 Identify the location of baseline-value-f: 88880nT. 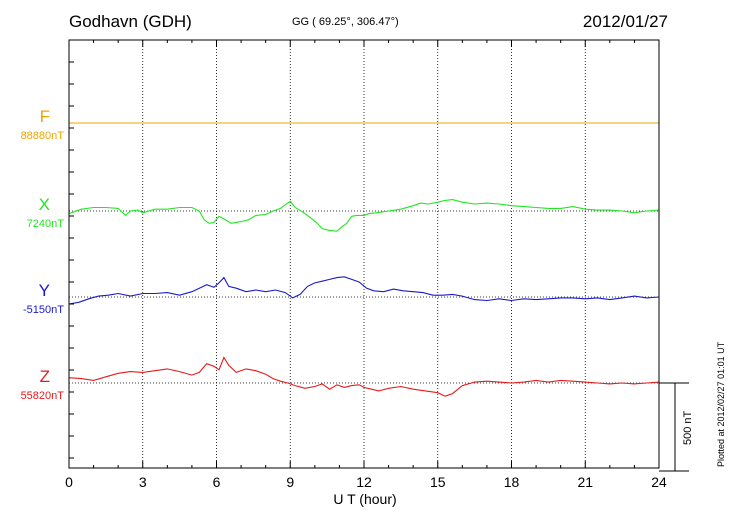
(42, 136).